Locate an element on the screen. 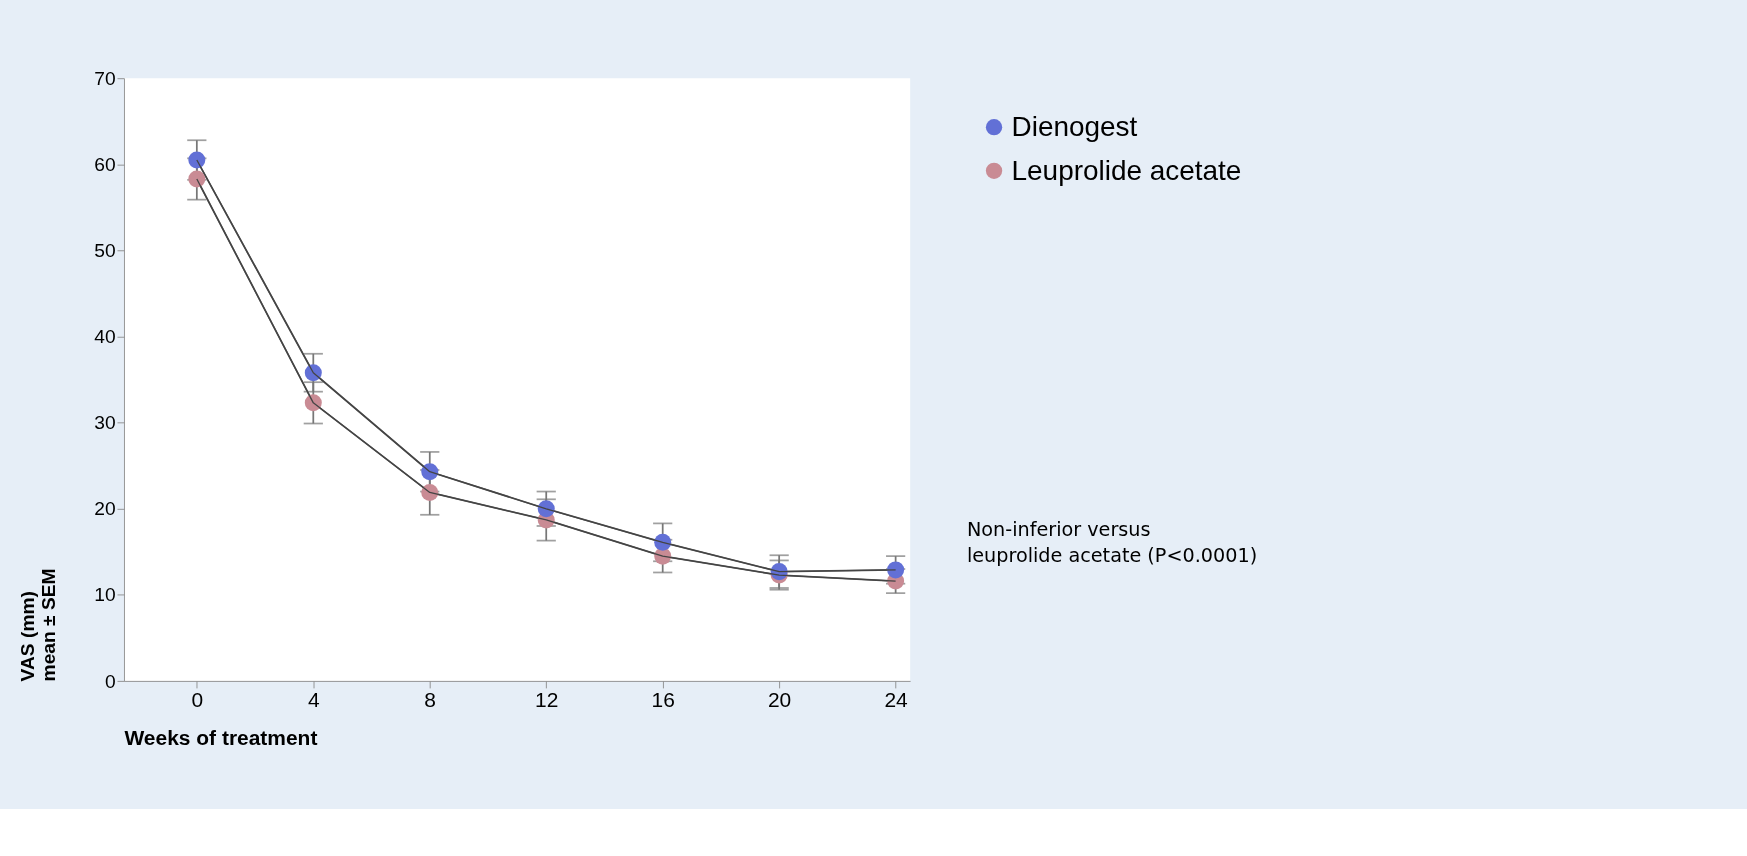 This screenshot has width=1747, height=856. y-tick-label: 0 is located at coordinates (110, 681).